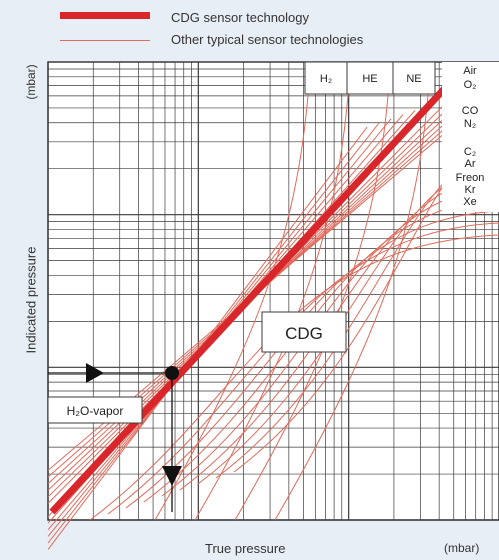 This screenshot has height=560, width=499. What do you see at coordinates (115, 437) in the screenshot?
I see `reading-arrows` at bounding box center [115, 437].